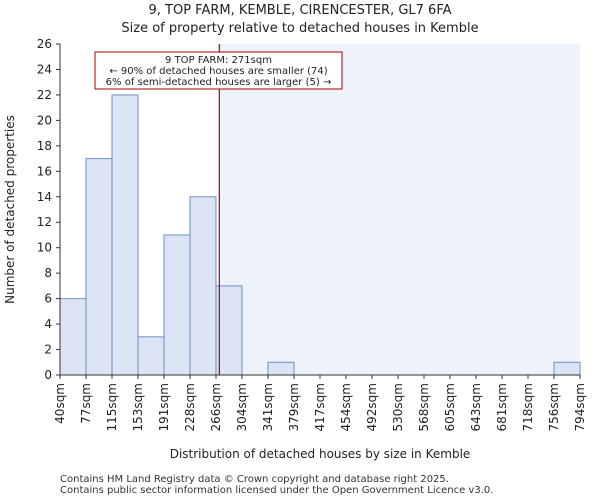 This screenshot has height=500, width=600. Describe the element at coordinates (580, 407) in the screenshot. I see `x-tick-label: 794sqm` at that location.